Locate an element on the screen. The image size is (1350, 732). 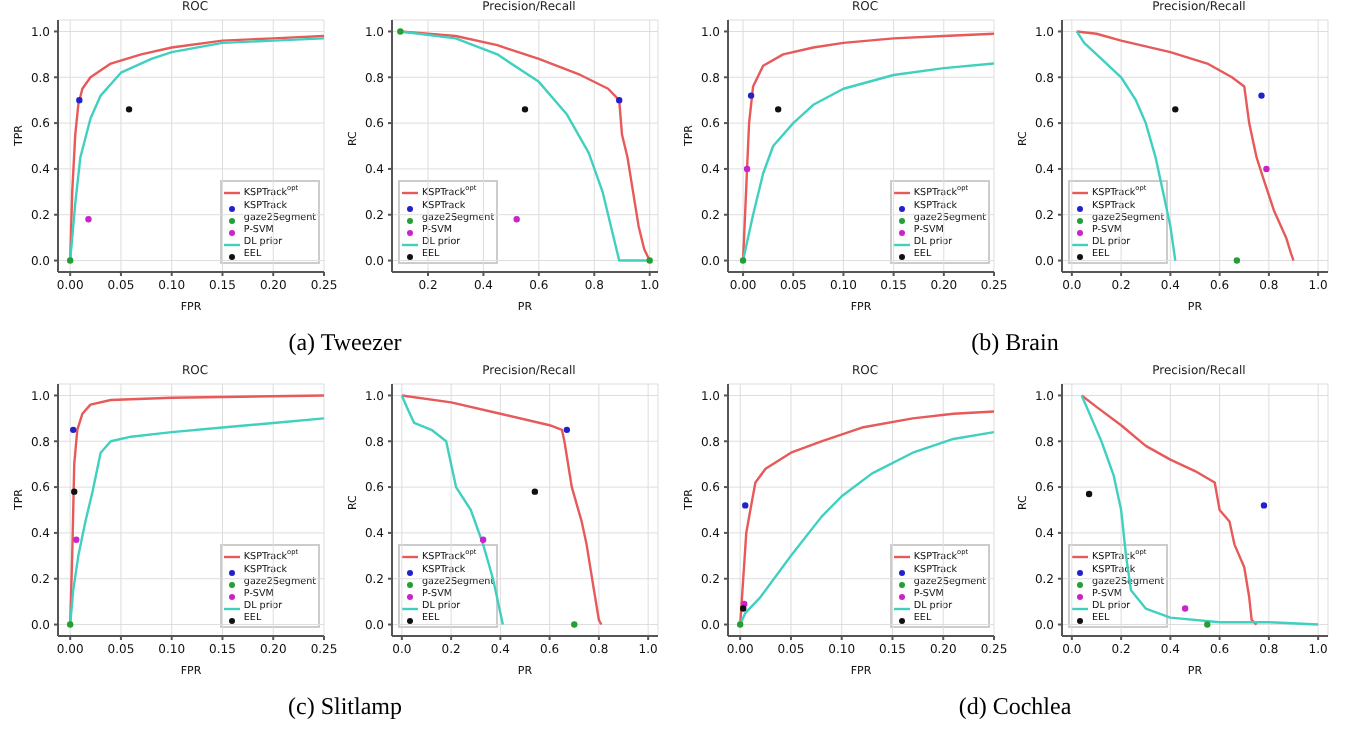
text: (c) Slitlamp is located at coordinates (345, 706).